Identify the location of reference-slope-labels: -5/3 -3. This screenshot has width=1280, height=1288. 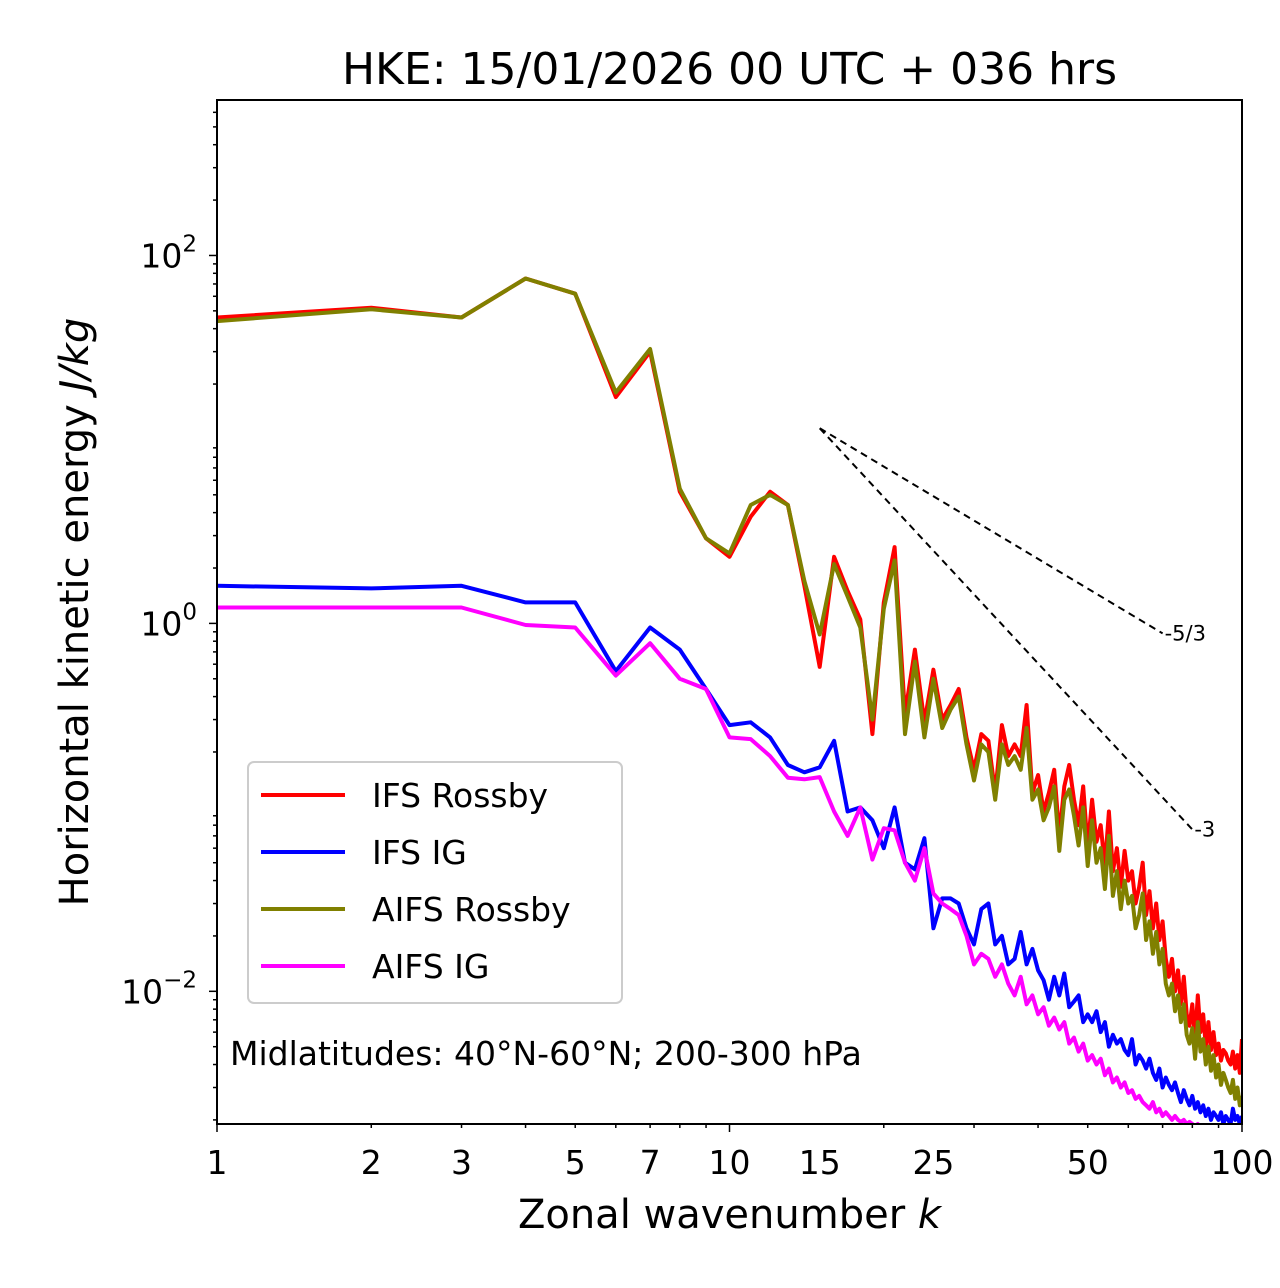
(1190, 731).